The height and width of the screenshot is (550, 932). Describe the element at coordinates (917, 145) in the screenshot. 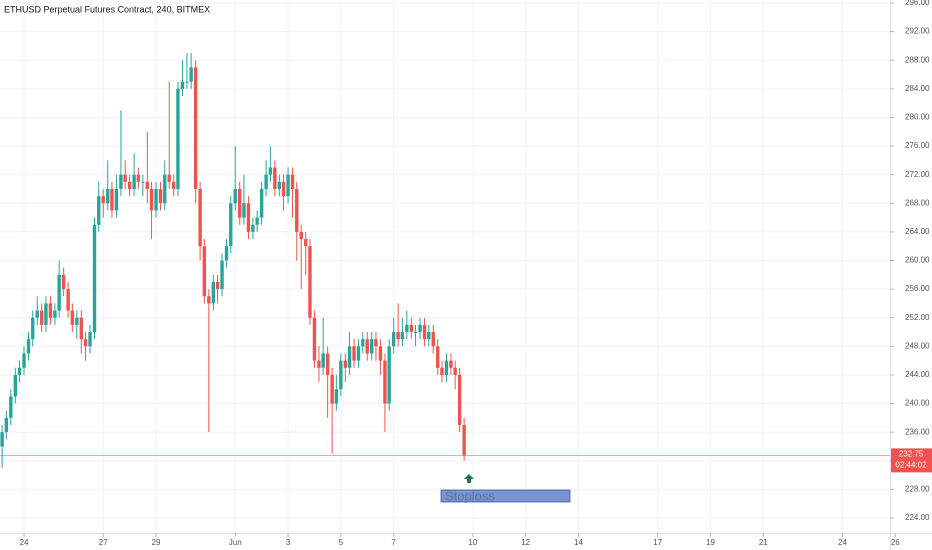

I see `y-tick-label: 276.00` at that location.